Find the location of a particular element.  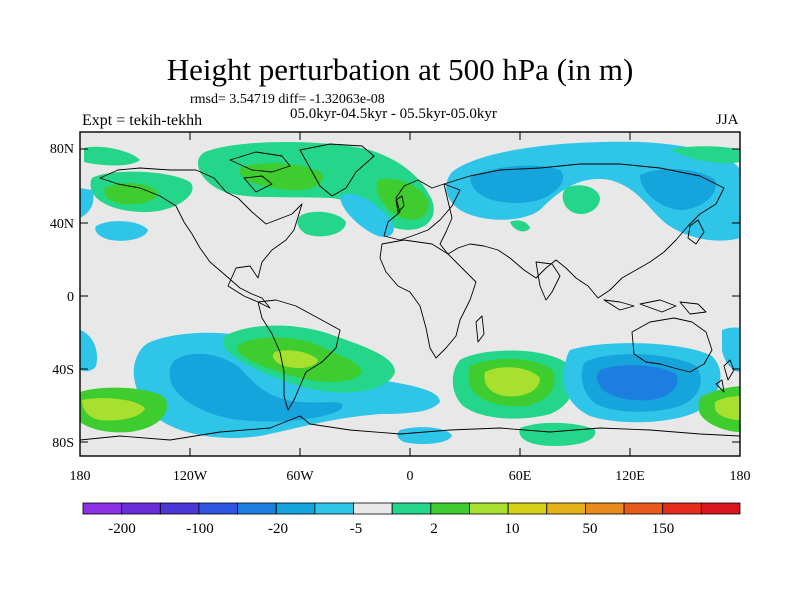

contour-samerica-inner is located at coordinates (295, 359).